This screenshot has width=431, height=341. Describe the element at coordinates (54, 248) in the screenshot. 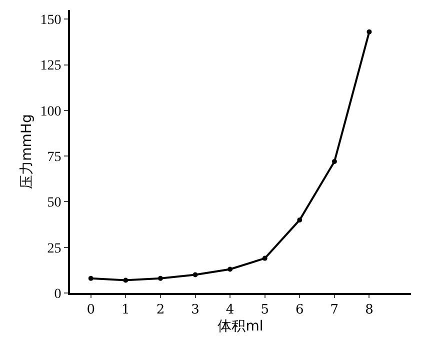

I see `y-tick-label: 25` at that location.